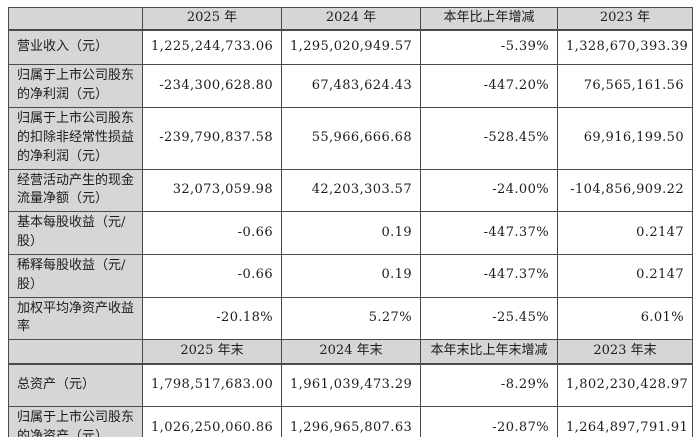 The image size is (700, 437). I want to click on value-2023: 6.01%, so click(625, 318).